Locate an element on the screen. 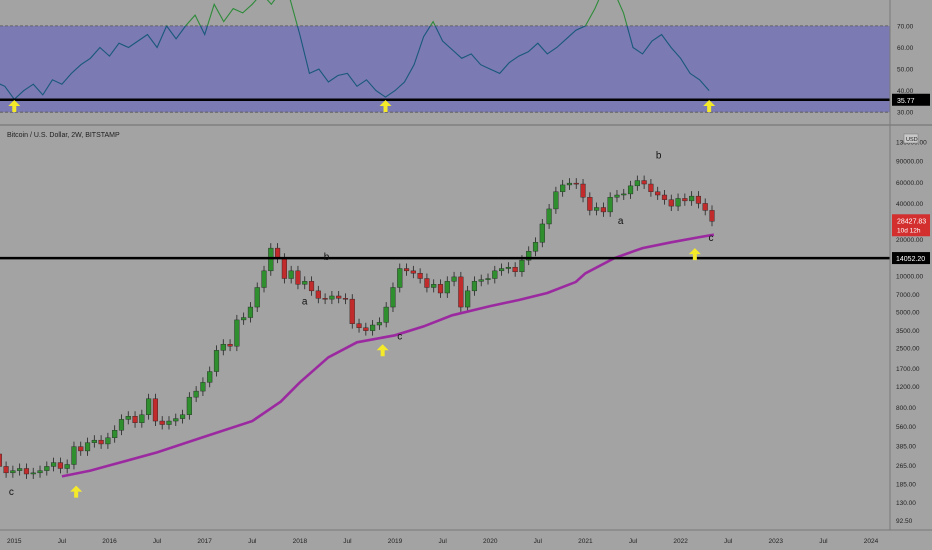 This screenshot has width=932, height=550. rsi-level-badge-bg is located at coordinates (911, 99).